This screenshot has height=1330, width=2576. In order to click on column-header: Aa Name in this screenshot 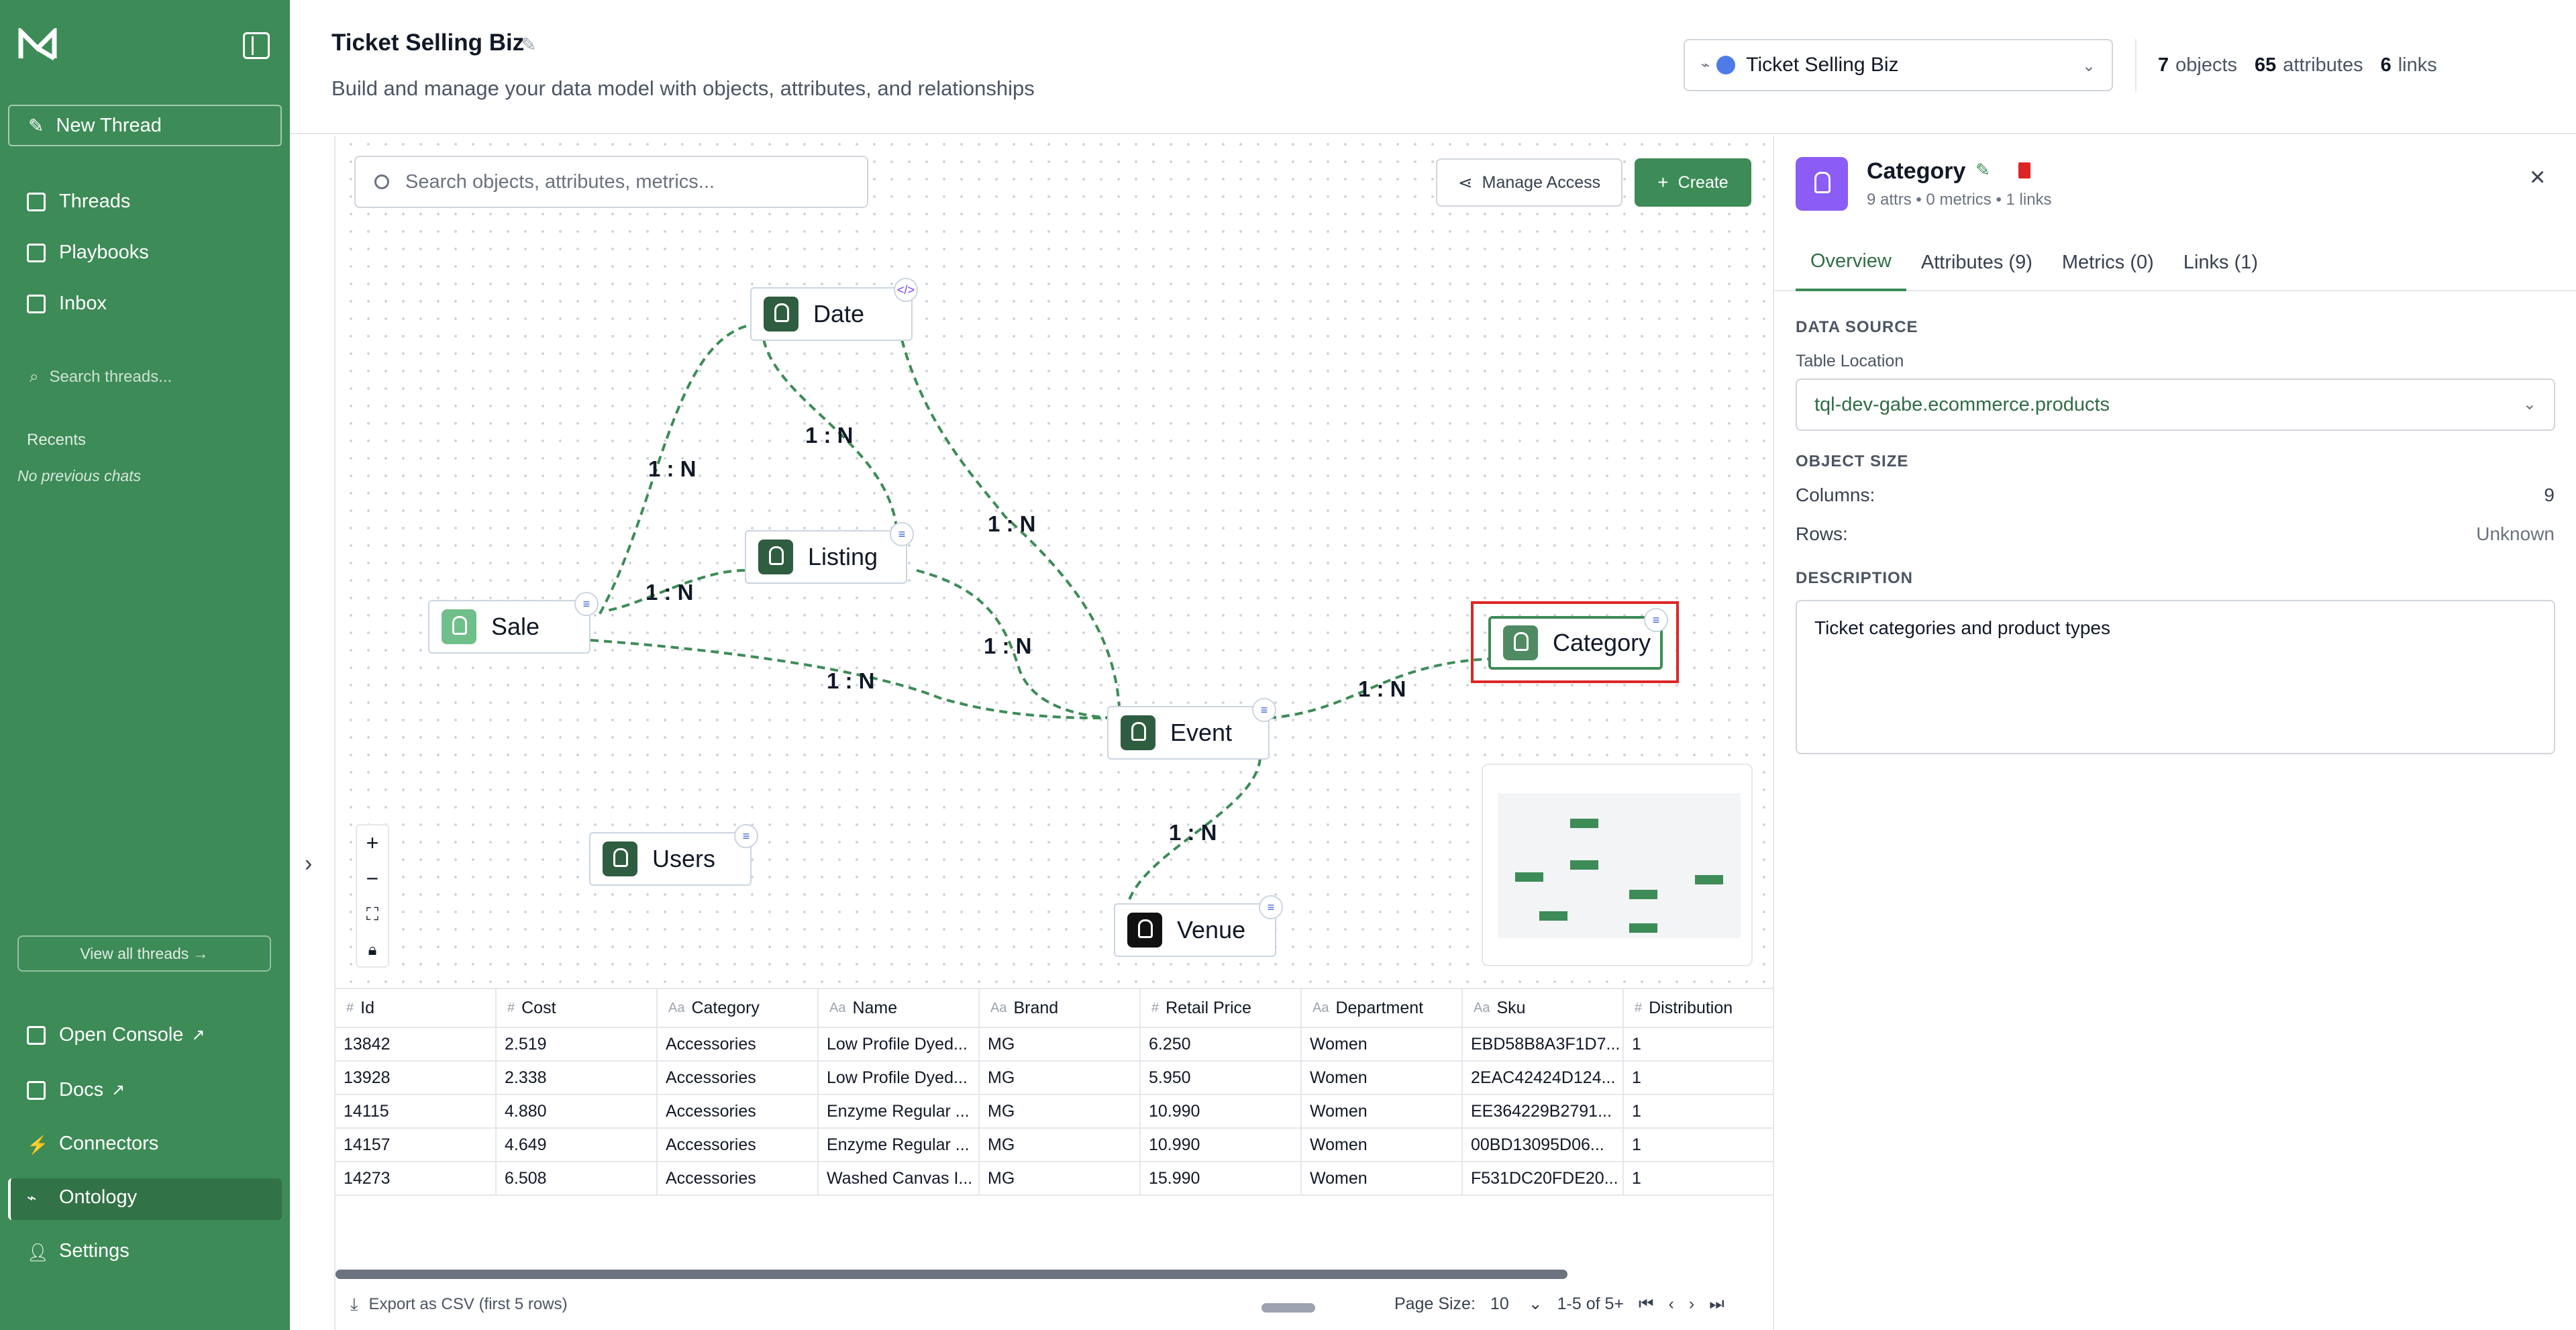, I will do `click(899, 1008)`.